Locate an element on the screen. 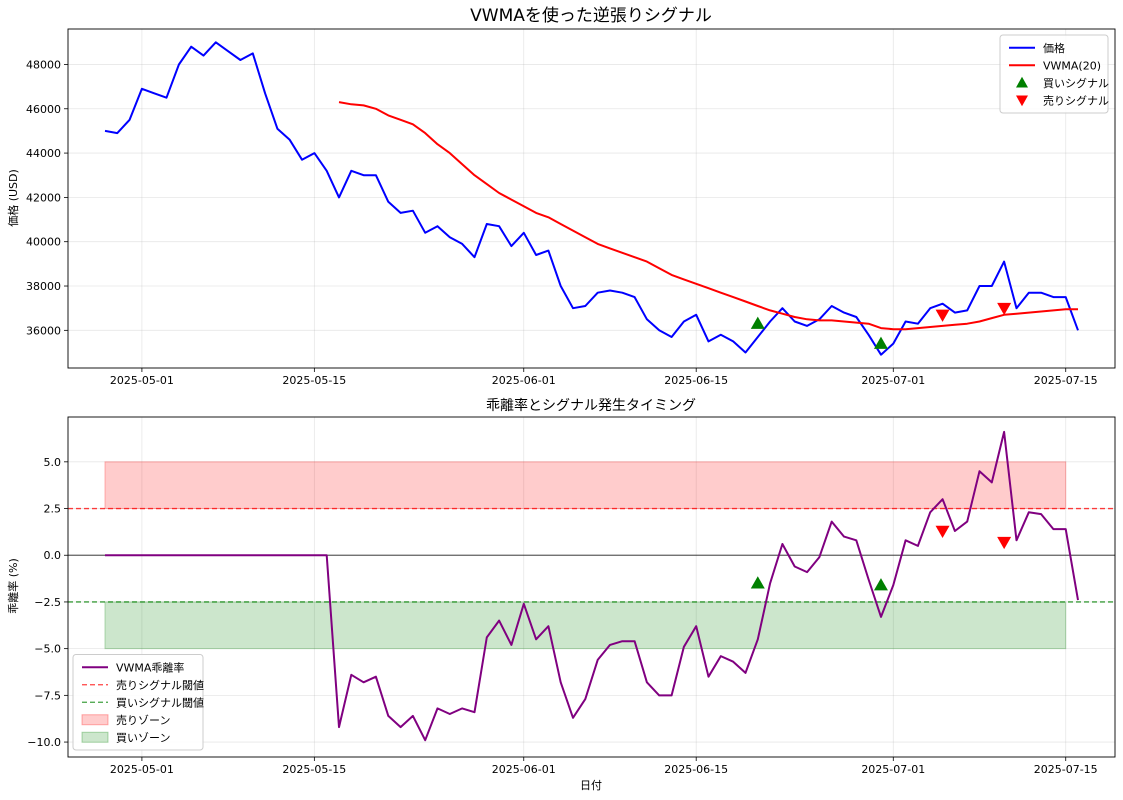  legend-label: 売りゾーン is located at coordinates (143, 720).